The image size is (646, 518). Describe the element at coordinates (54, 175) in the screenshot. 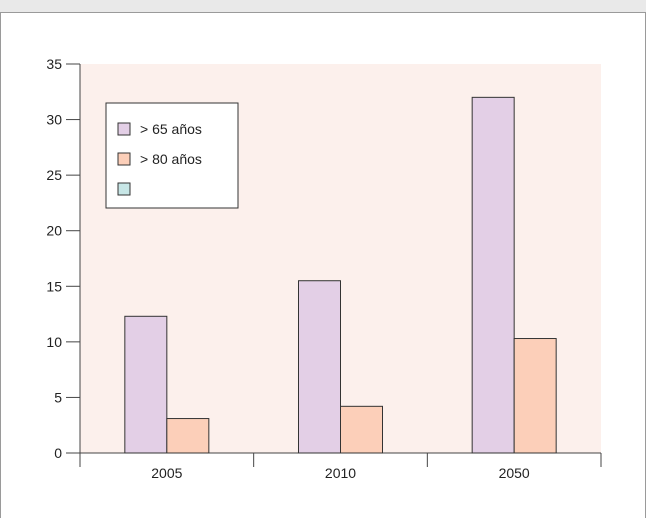

I see `y-tick-label: 25` at that location.